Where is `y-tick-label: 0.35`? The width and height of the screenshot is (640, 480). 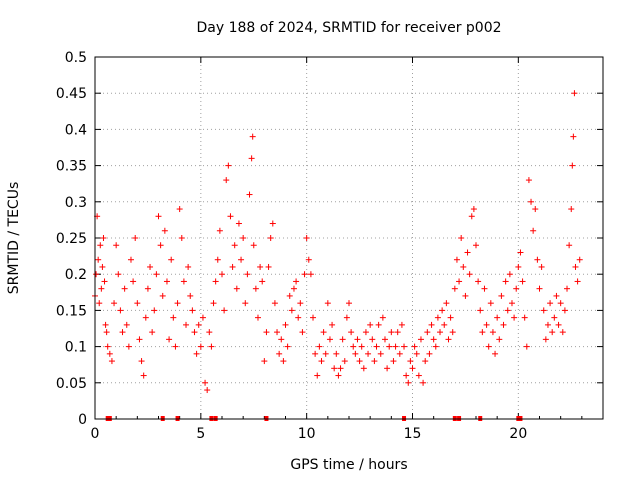
y-tick-label: 0.35 is located at coordinates (71, 167).